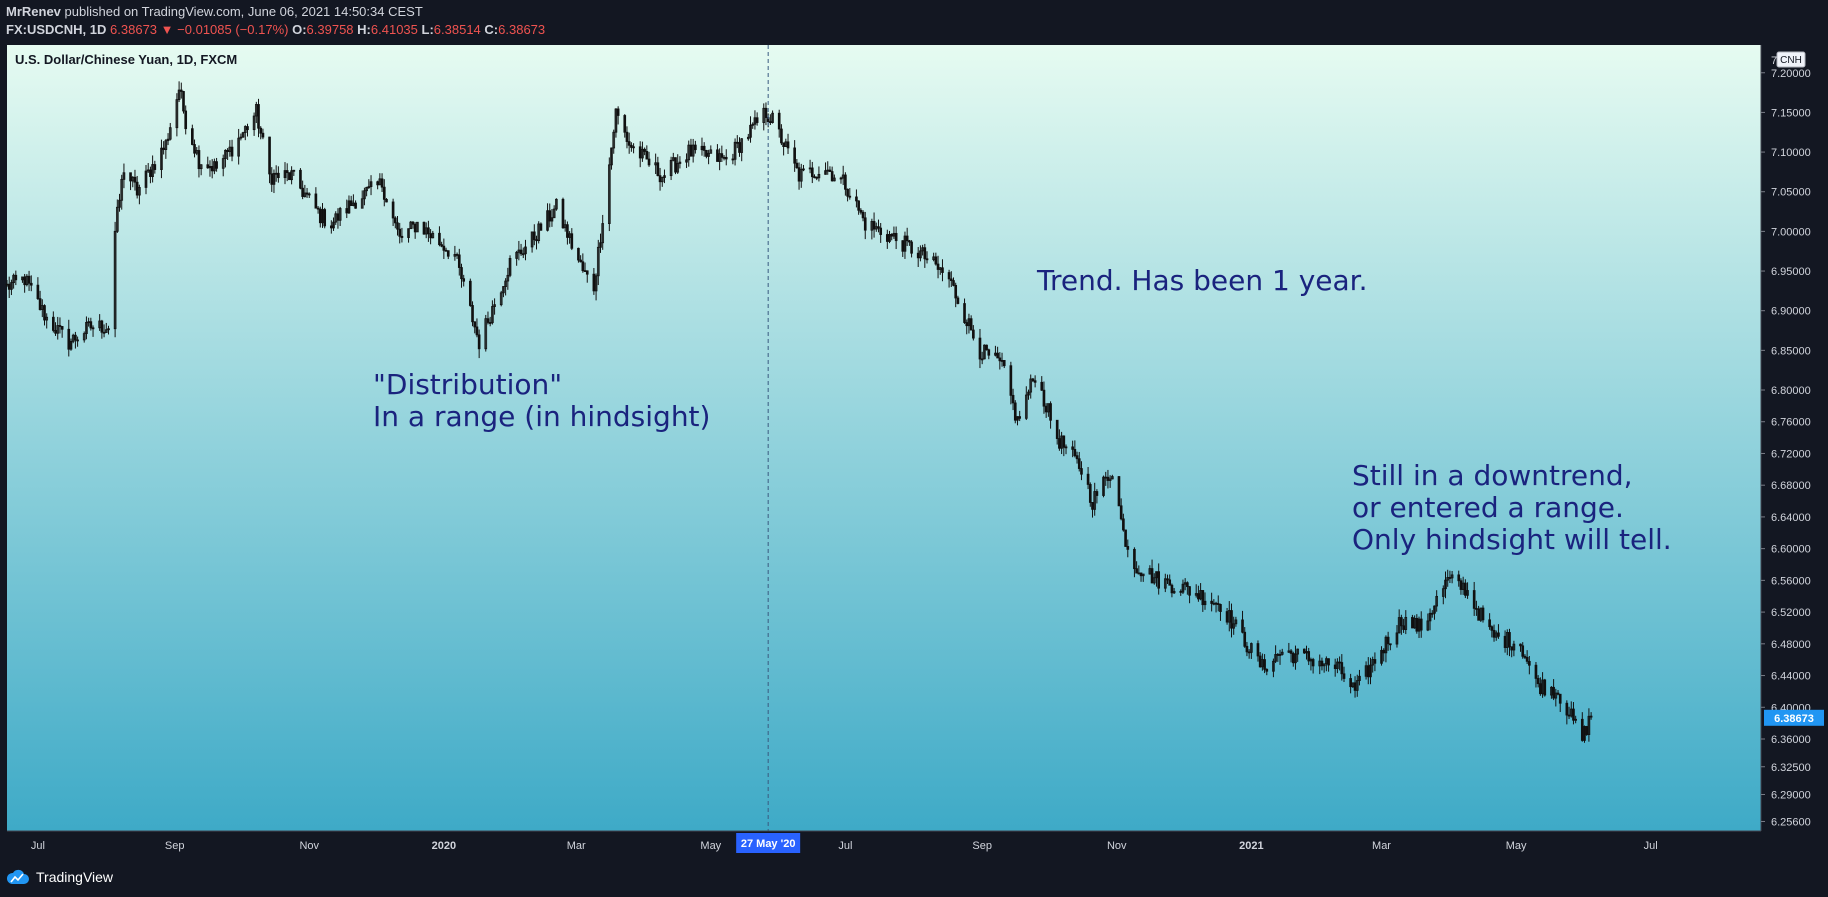 Image resolution: width=1828 pixels, height=897 pixels. What do you see at coordinates (1791, 518) in the screenshot?
I see `price-axis-tick-label: 6.64000` at bounding box center [1791, 518].